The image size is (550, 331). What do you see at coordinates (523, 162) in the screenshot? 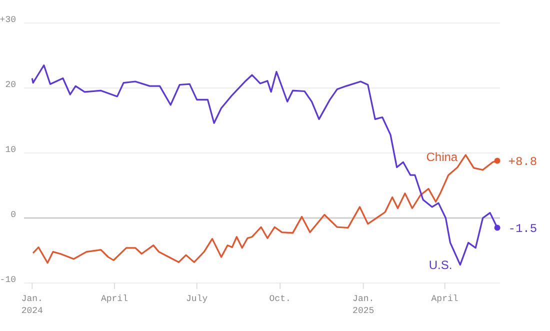
I see `annotation: +8.8` at bounding box center [523, 162].